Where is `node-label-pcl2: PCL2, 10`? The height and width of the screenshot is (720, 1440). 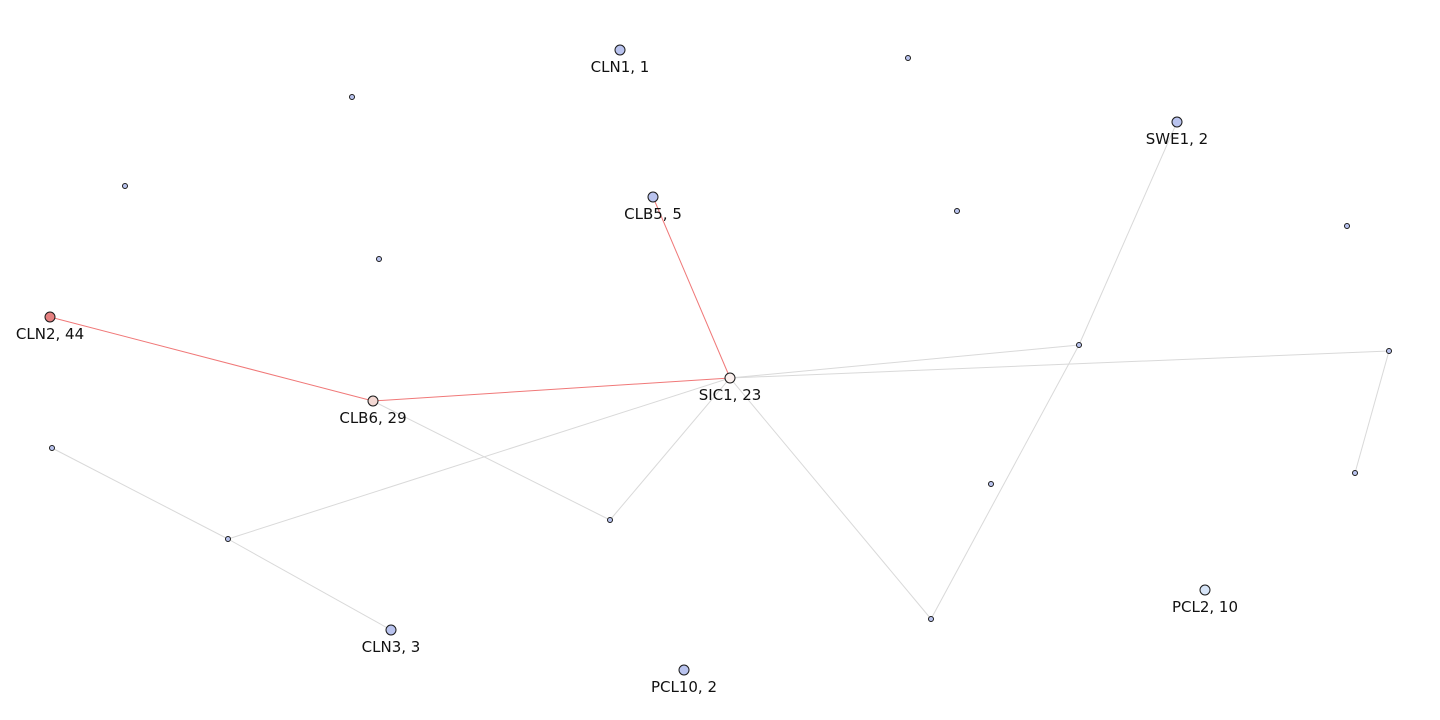 node-label-pcl2: PCL2, 10 is located at coordinates (1205, 607).